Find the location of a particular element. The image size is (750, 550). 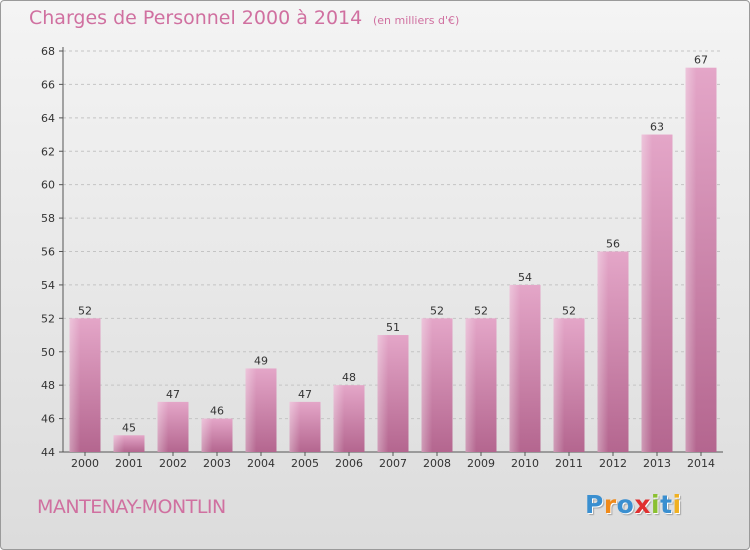

brand-logo: Proxiti is located at coordinates (633, 504).